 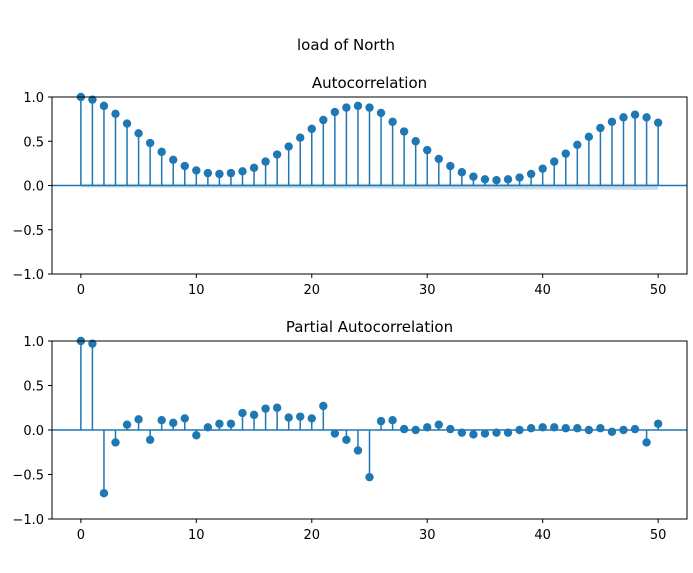 What do you see at coordinates (658, 290) in the screenshot?
I see `acf-xtick-label-50: 50` at bounding box center [658, 290].